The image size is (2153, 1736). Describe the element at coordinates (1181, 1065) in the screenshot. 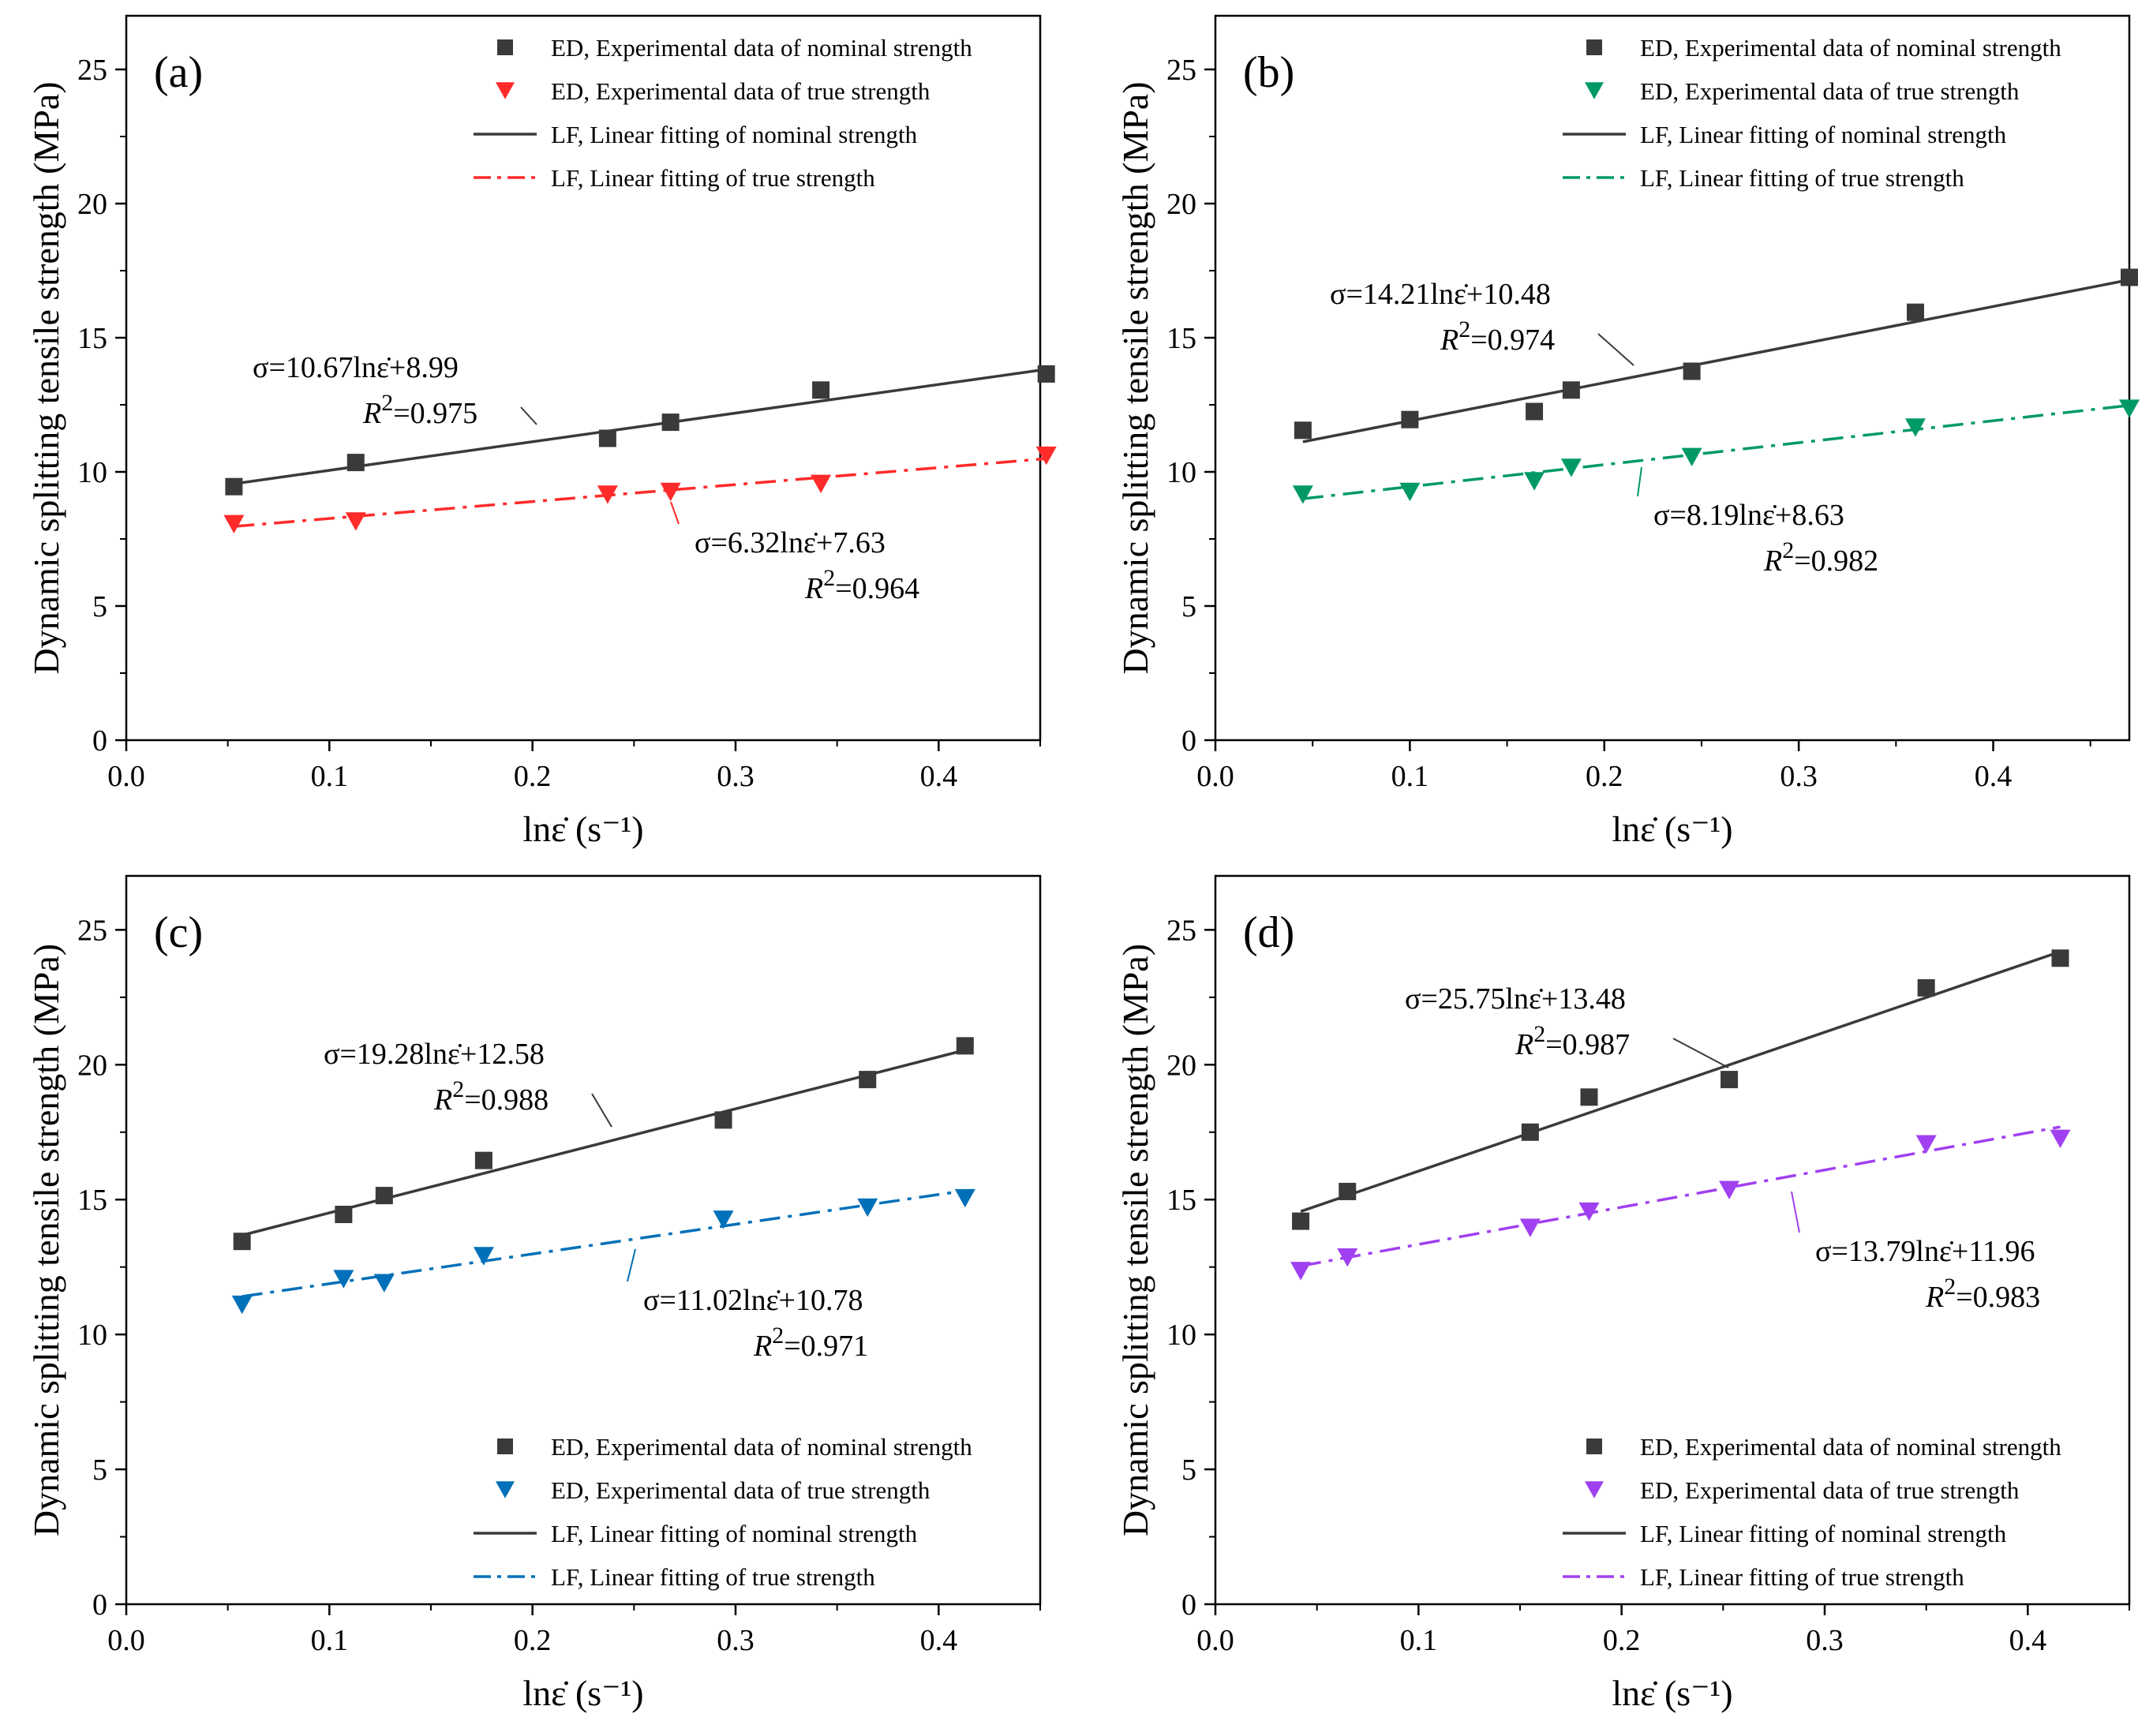

I see `y-tick-label: 20` at that location.